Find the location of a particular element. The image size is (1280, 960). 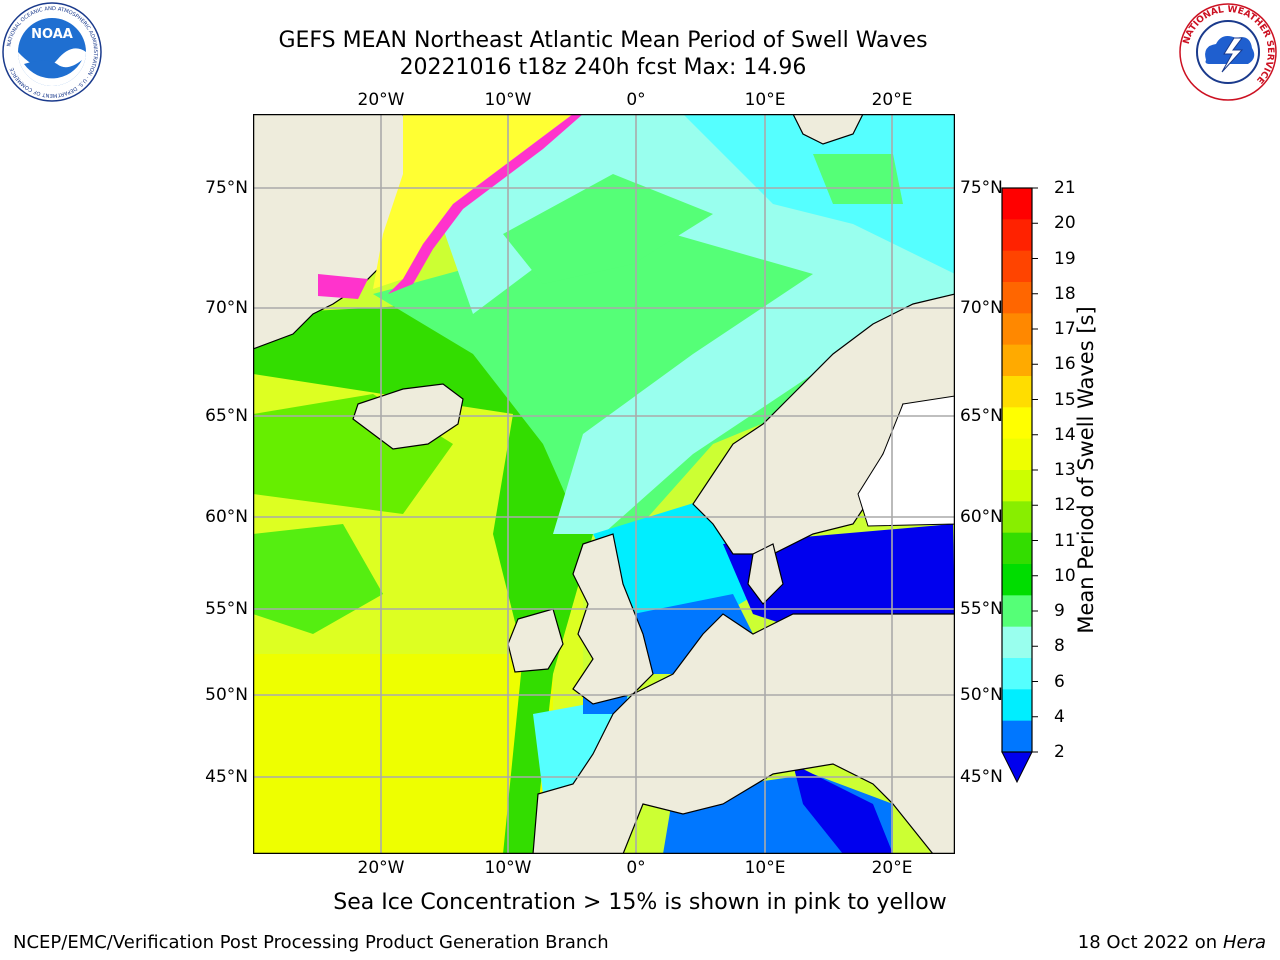

lon-label-bottom-0: 0° is located at coordinates (636, 868).